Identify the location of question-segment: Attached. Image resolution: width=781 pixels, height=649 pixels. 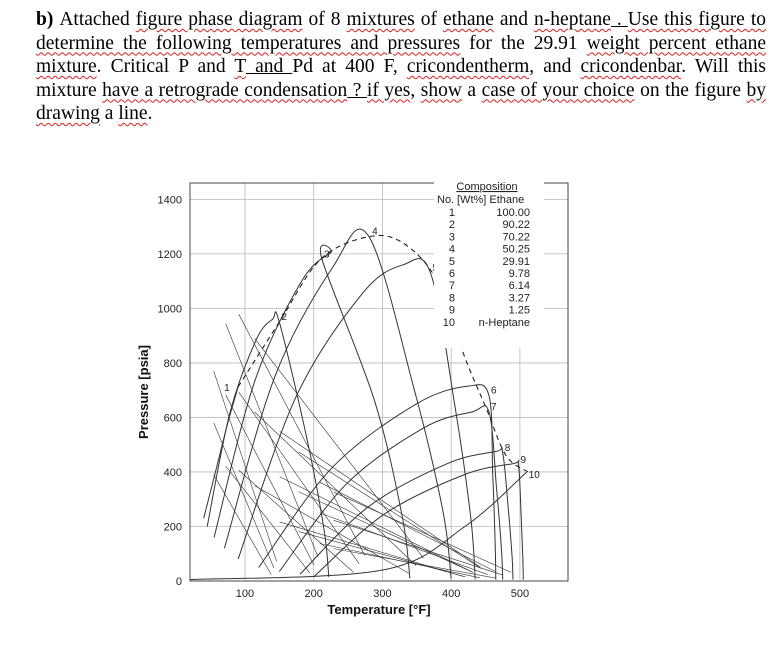
(97, 19).